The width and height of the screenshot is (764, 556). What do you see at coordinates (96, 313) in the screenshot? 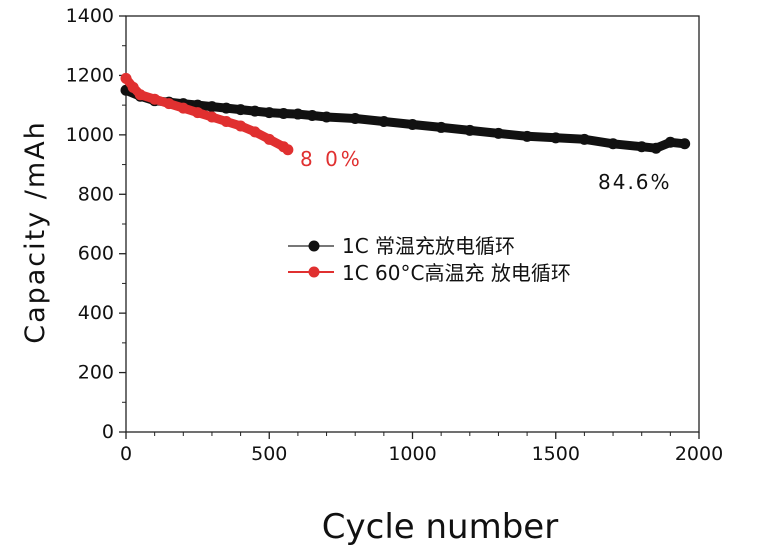
I see `y-tick-label: 400` at bounding box center [96, 313].